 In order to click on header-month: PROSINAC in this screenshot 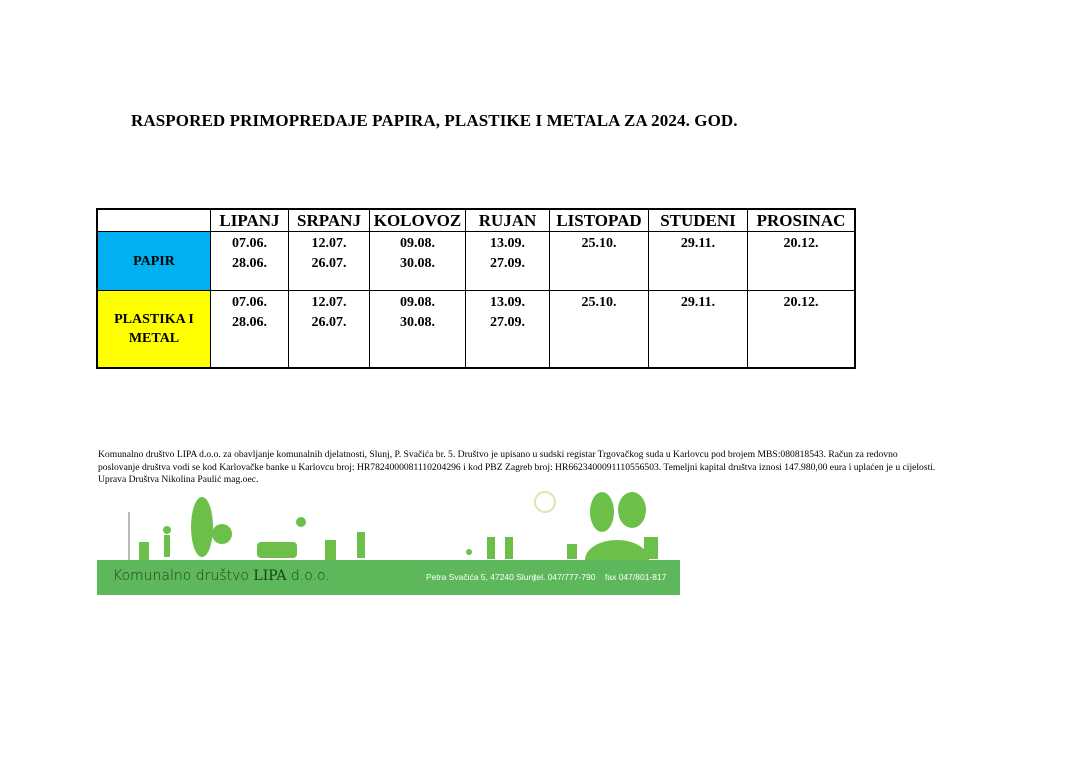, I will do `click(801, 220)`.